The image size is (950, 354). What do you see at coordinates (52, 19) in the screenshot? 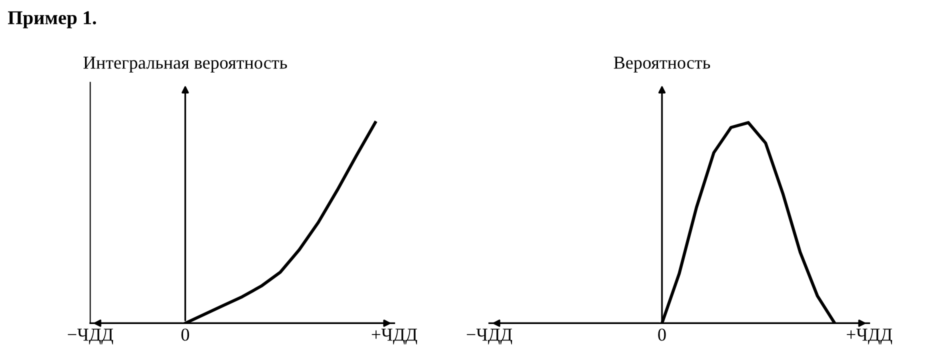
I see `chart-title: Пример 1.` at bounding box center [52, 19].